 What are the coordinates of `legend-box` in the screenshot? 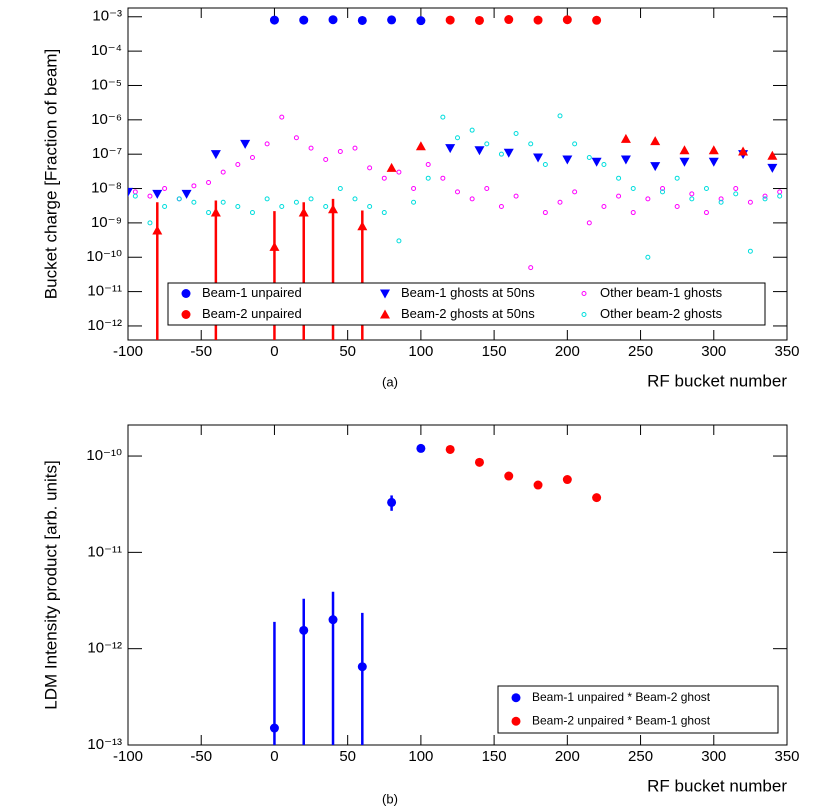 It's located at (638, 709).